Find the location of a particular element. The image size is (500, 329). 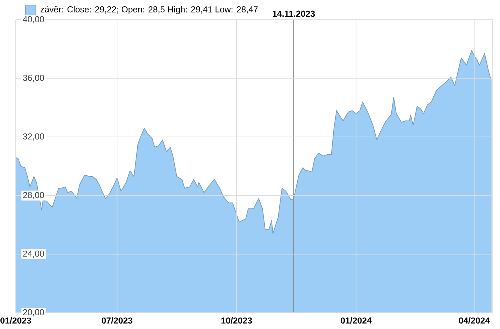

x-tick-label: 01/2023 is located at coordinates (16, 320).